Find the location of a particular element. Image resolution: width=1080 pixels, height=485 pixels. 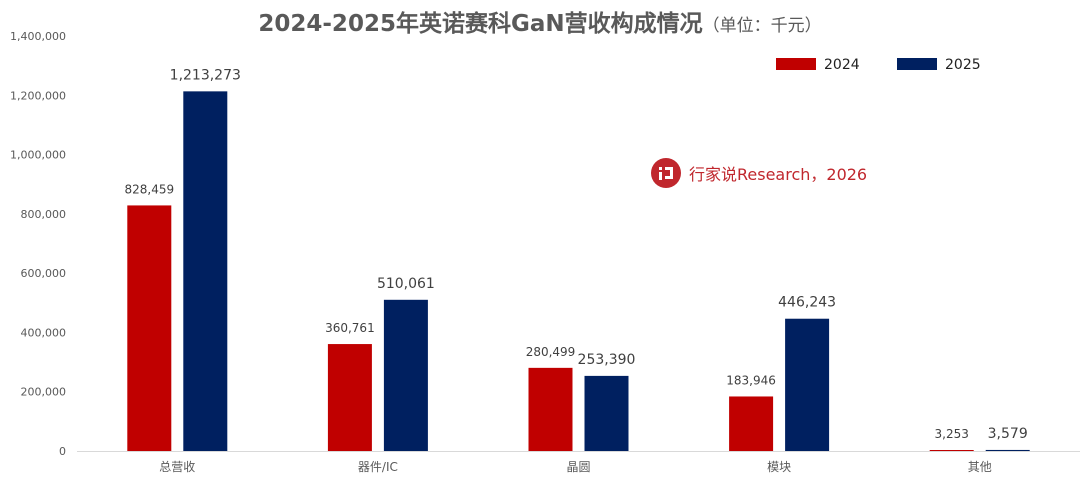

chart-title-block: 2024-2025年英诺赛科GaN营收构成情况（单位：千元） is located at coordinates (540, 21).